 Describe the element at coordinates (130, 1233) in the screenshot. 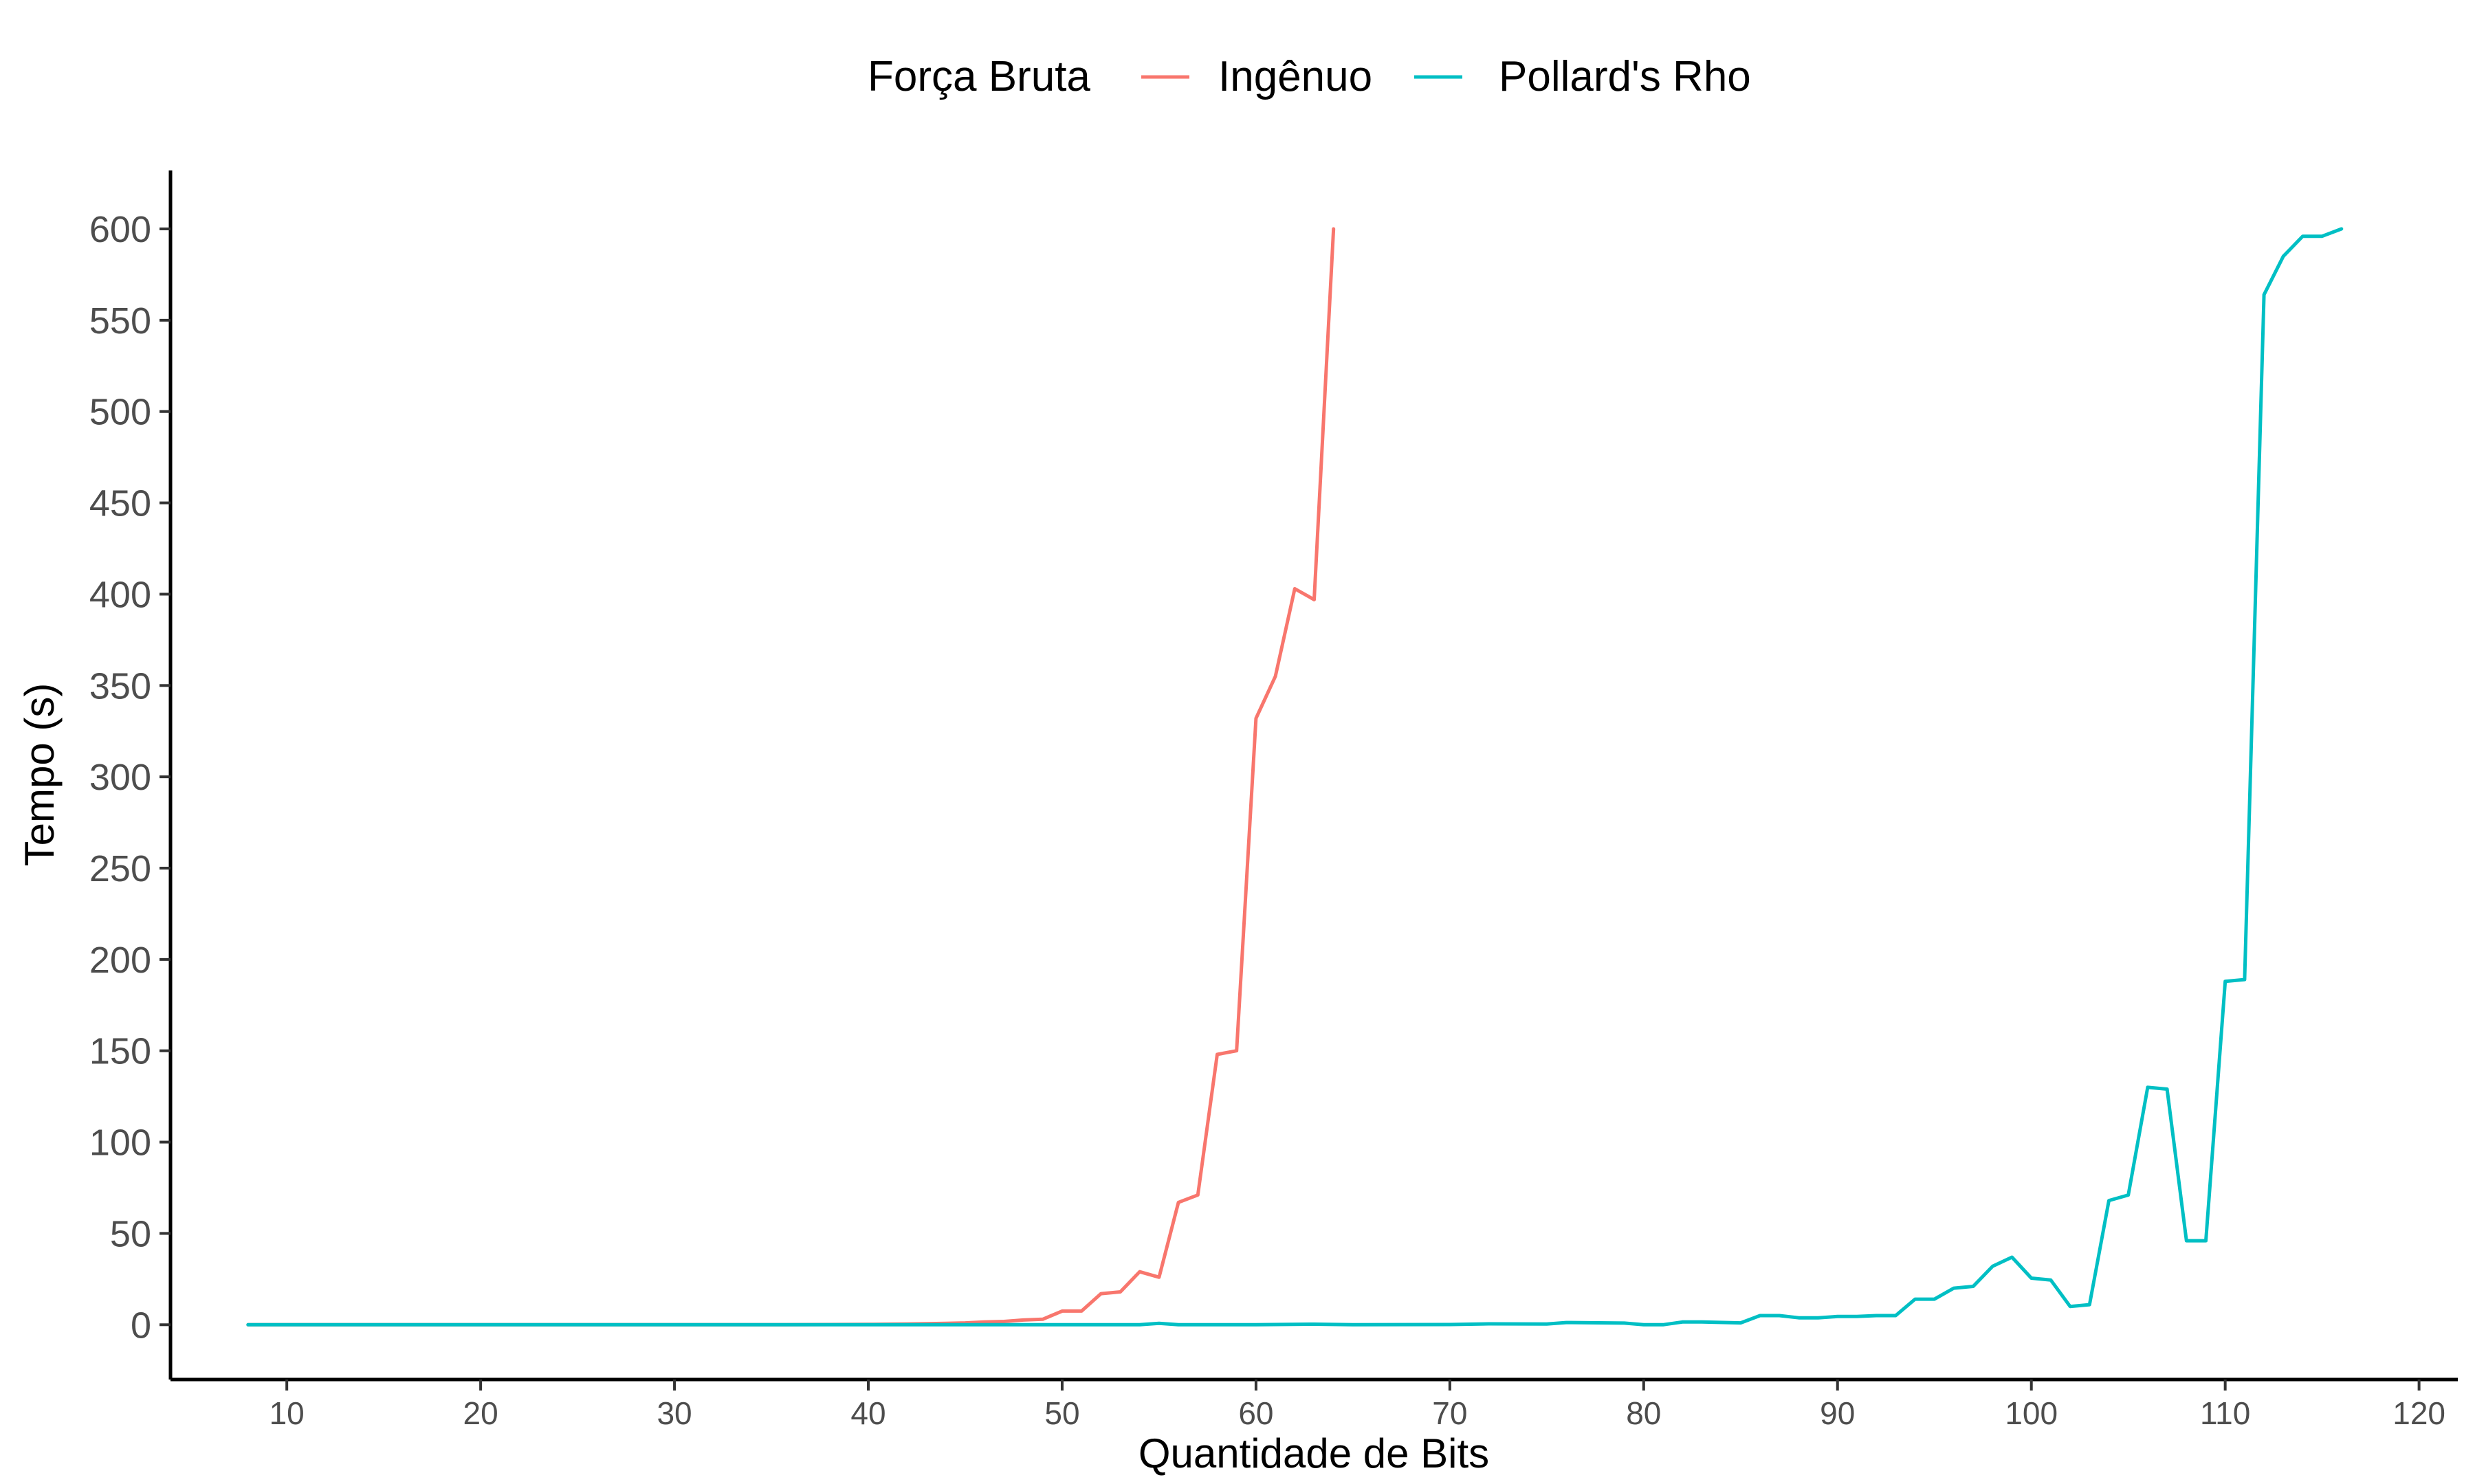

I see `y-tick-label-50: 50` at that location.